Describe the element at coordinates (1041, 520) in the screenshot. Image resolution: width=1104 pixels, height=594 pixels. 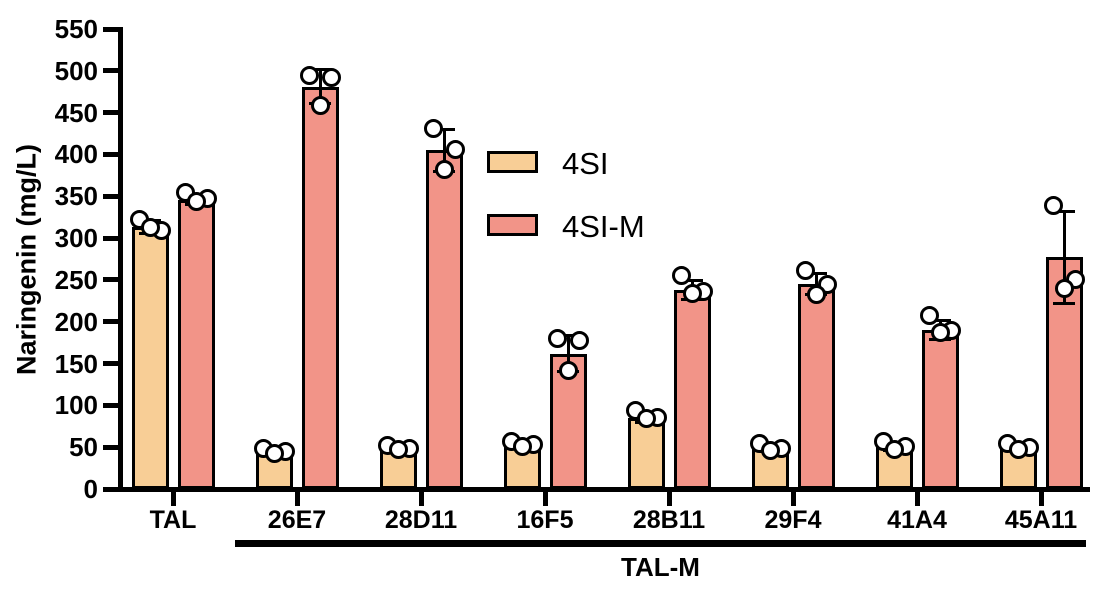
I see `category-label: 45A11` at that location.